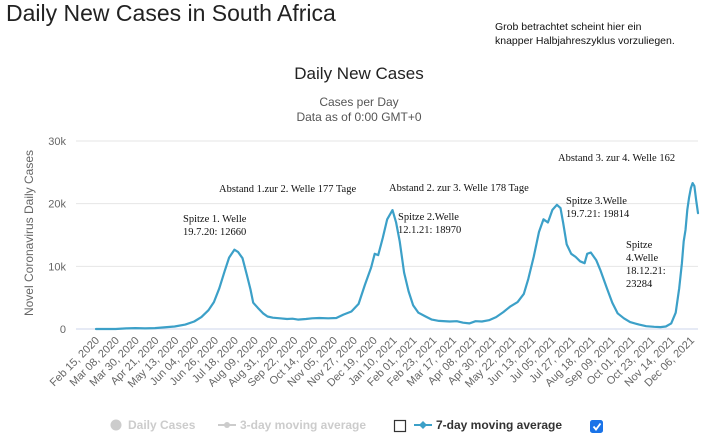 This screenshot has width=708, height=439. I want to click on annotation-text: Spitze 3.Welle, so click(596, 201).